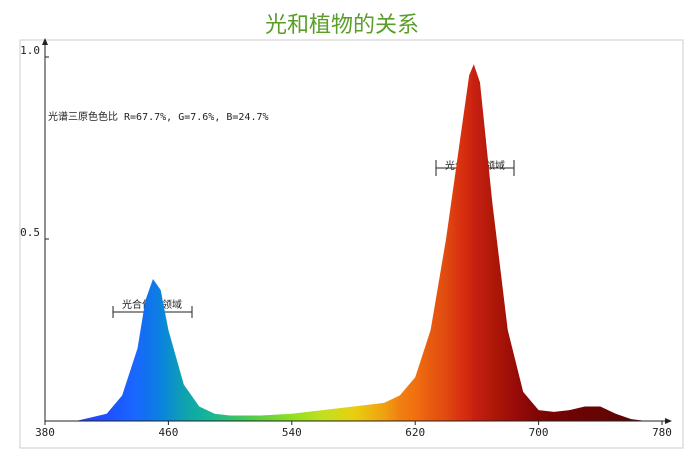 The width and height of the screenshot is (696, 457). Describe the element at coordinates (158, 116) in the screenshot. I see `annotation: 光谱三原色色比 R=67.7%, G=7.6%, B=24.7%` at that location.